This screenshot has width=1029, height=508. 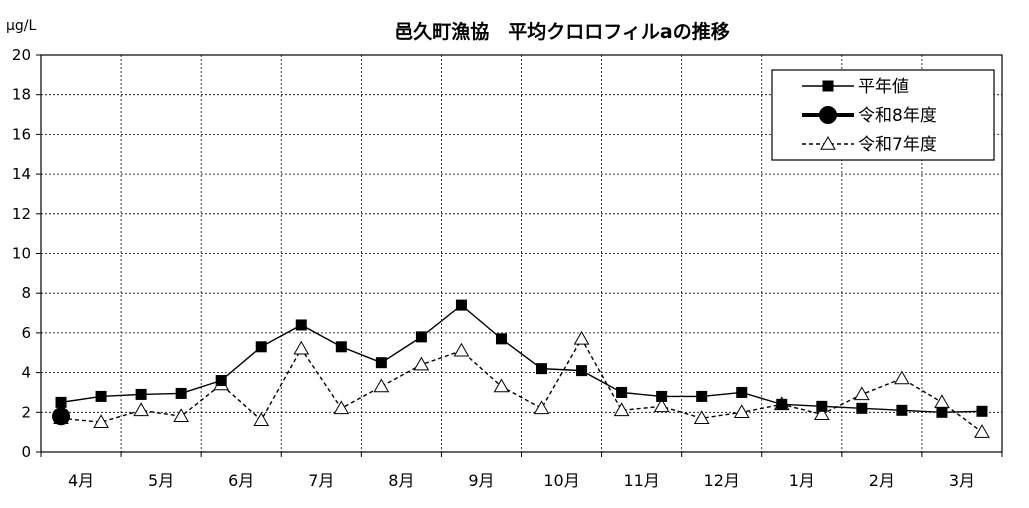 I want to click on x-tick-label: 12月, so click(x=722, y=480).